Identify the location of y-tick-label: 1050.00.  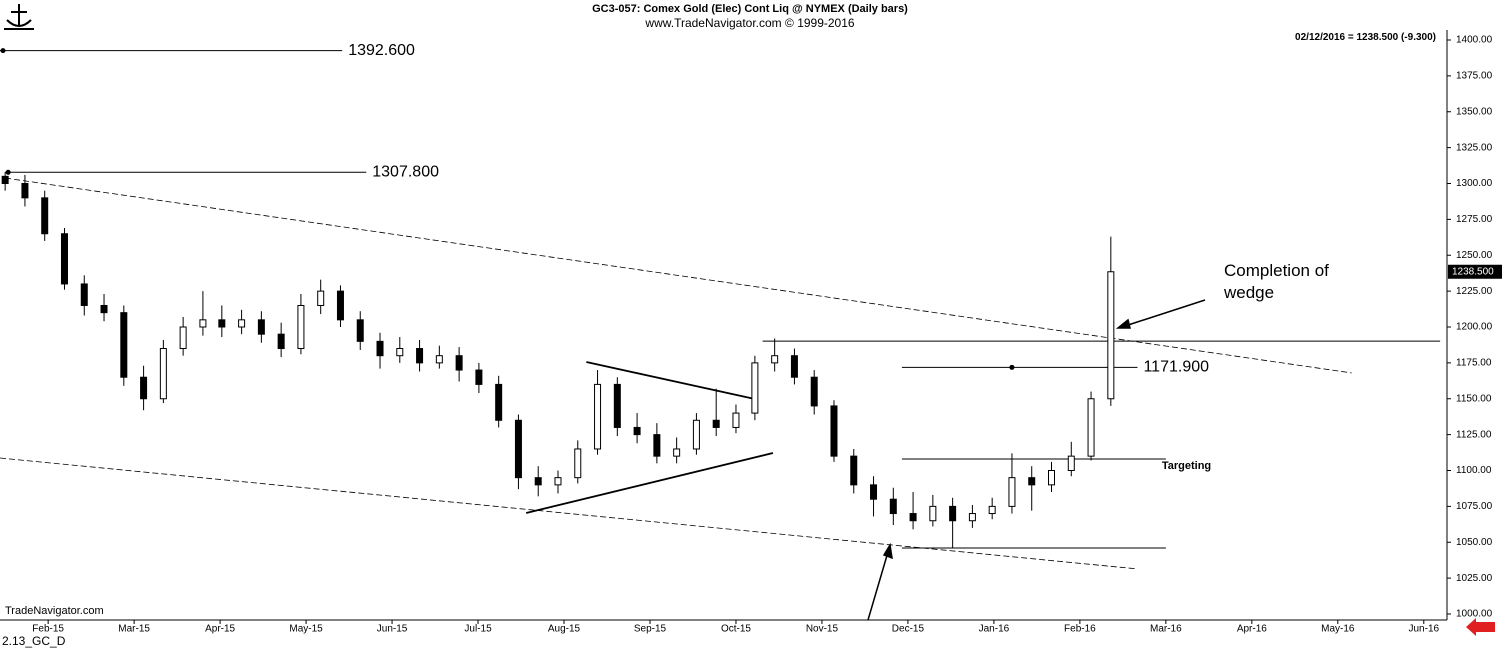
(1474, 542).